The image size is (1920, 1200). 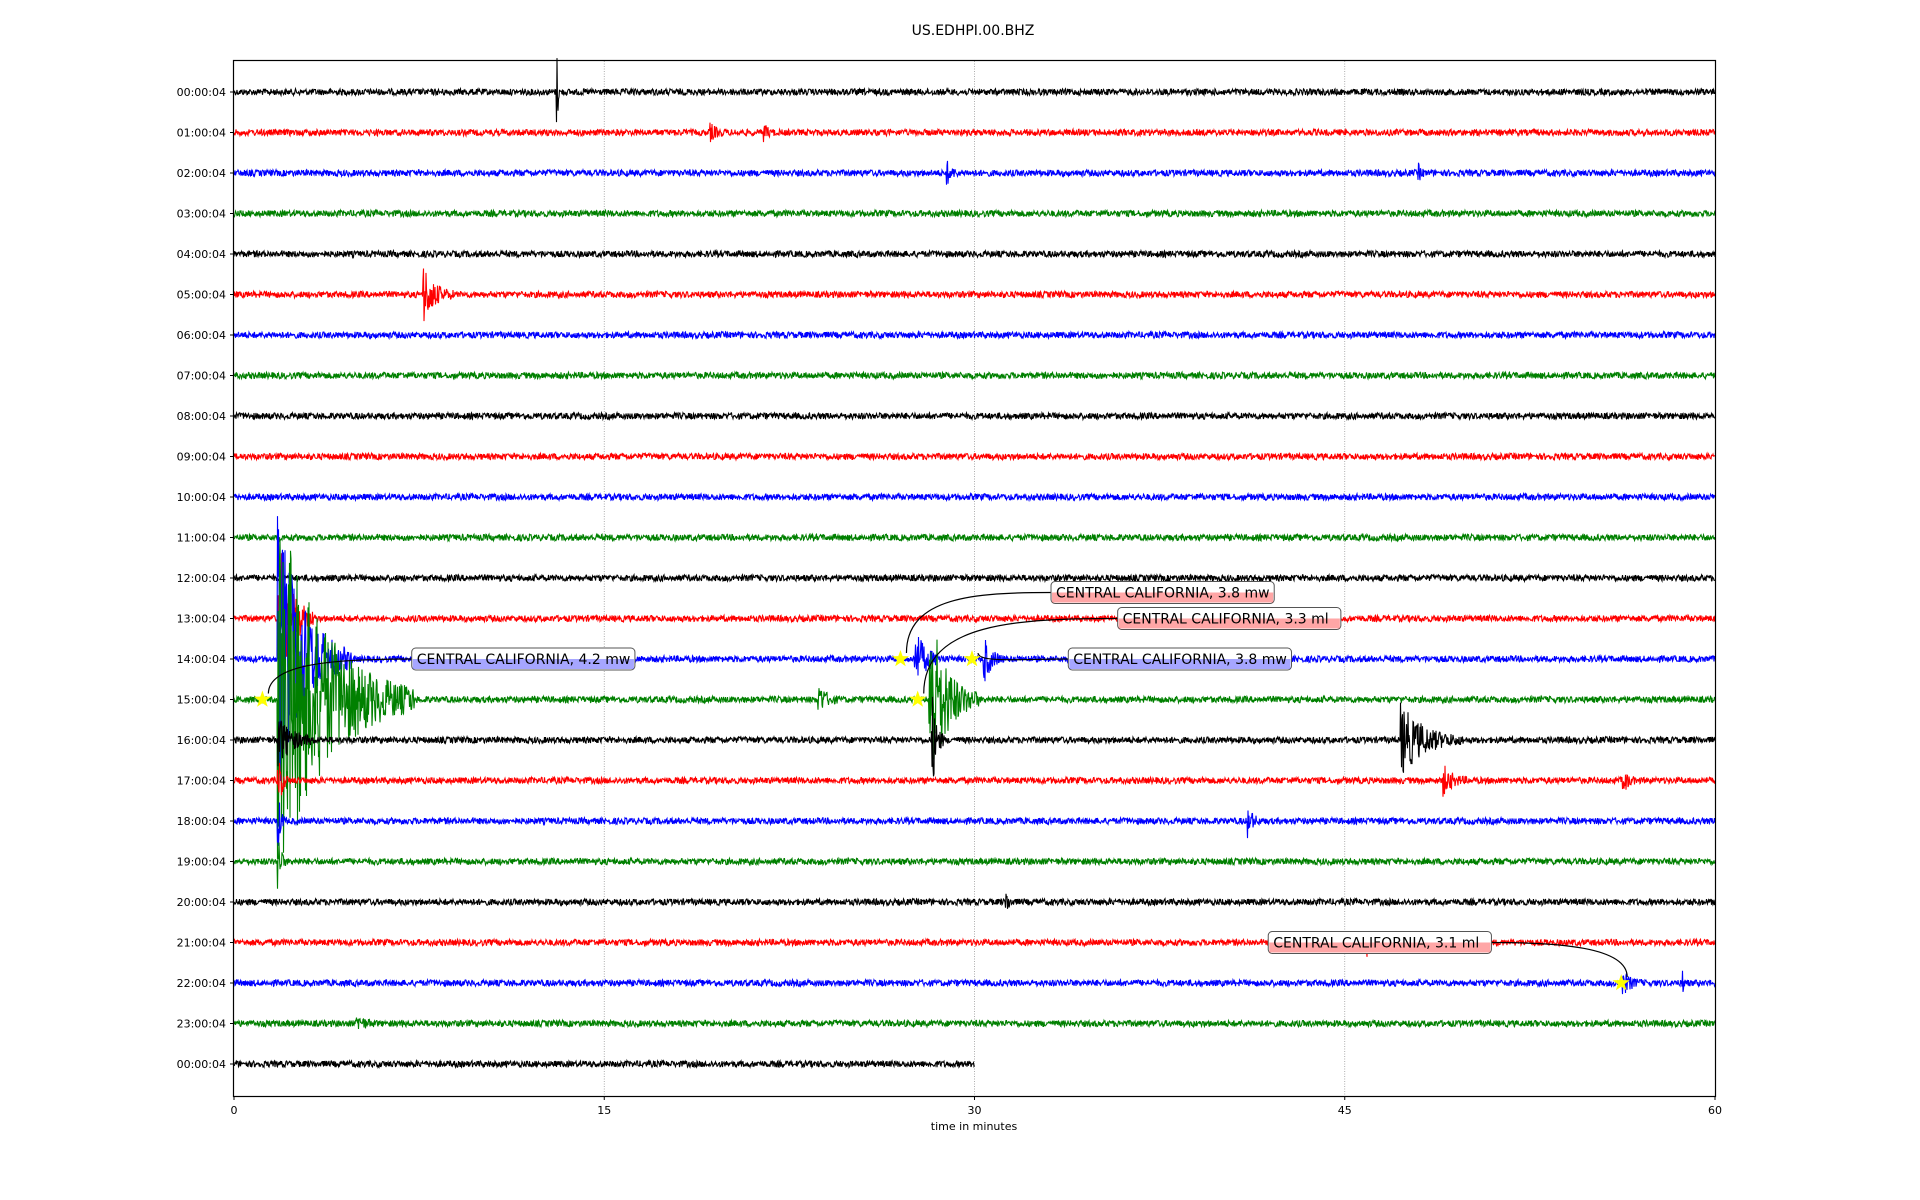 What do you see at coordinates (201, 821) in the screenshot?
I see `y-tick-label: 18:00:04` at bounding box center [201, 821].